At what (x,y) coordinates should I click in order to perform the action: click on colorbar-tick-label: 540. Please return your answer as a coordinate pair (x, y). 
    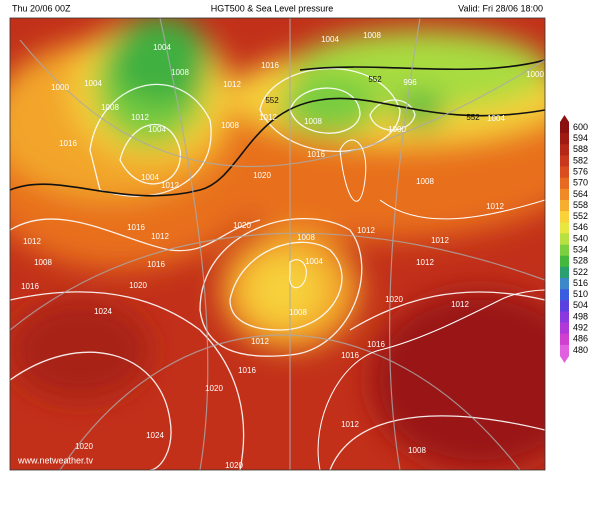
    Looking at the image, I should click on (580, 238).